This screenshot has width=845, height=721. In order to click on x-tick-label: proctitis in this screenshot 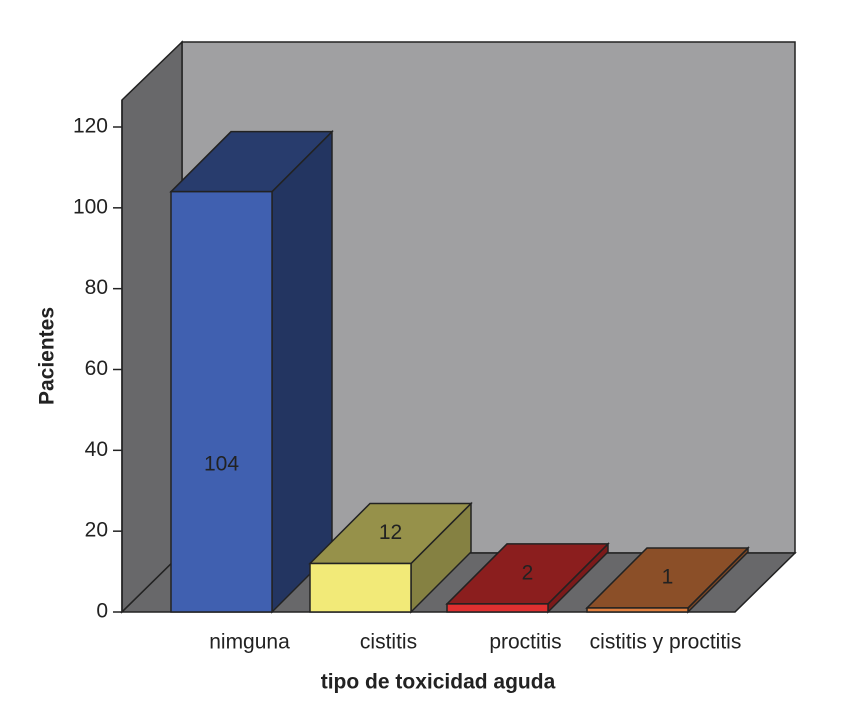, I will do `click(525, 642)`.